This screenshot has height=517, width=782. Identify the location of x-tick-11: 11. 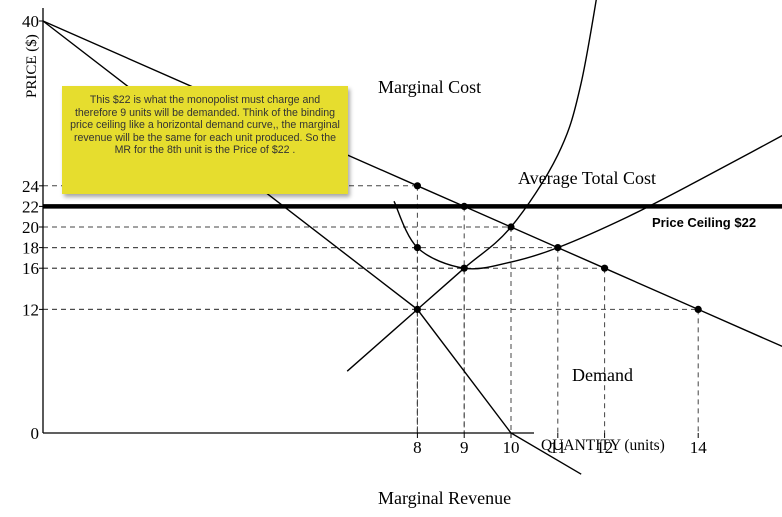
(558, 447).